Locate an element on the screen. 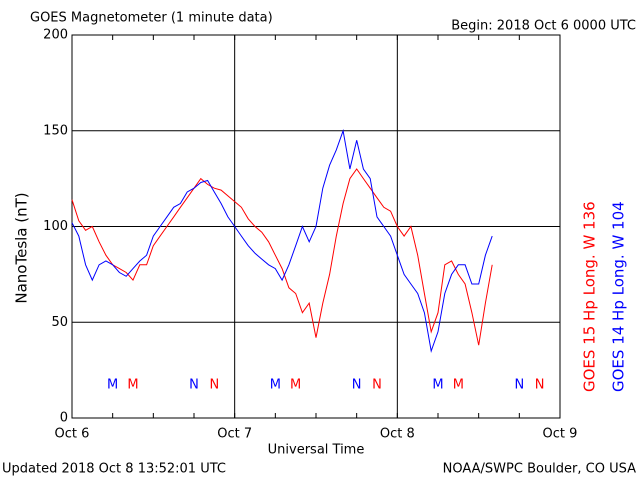 The width and height of the screenshot is (640, 480). chart-title: GOES Magnetometer (1 minute data) is located at coordinates (151, 18).